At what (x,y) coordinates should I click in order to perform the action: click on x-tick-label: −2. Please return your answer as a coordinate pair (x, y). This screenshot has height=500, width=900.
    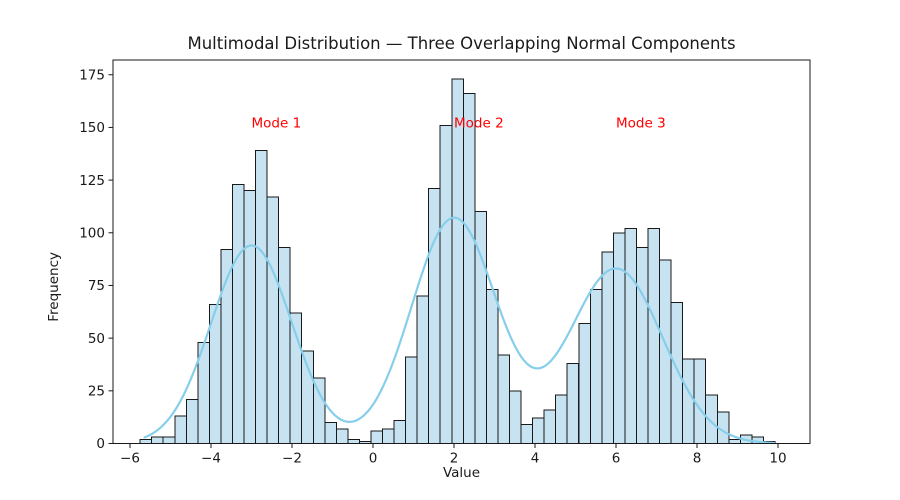
    Looking at the image, I should click on (292, 459).